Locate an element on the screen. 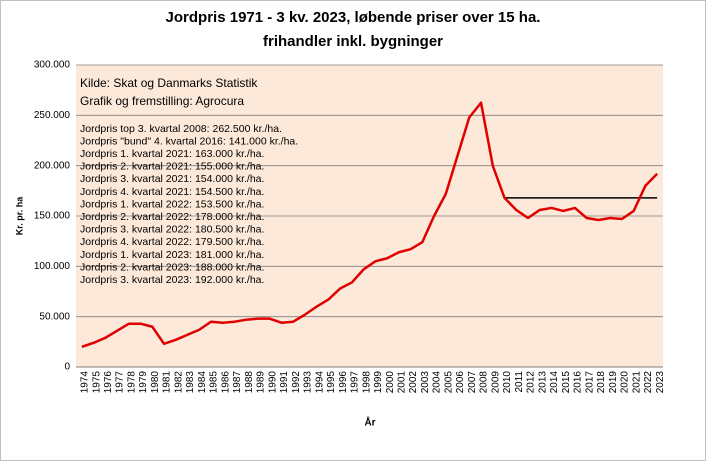  x-tick-label: 1993 is located at coordinates (308, 382).